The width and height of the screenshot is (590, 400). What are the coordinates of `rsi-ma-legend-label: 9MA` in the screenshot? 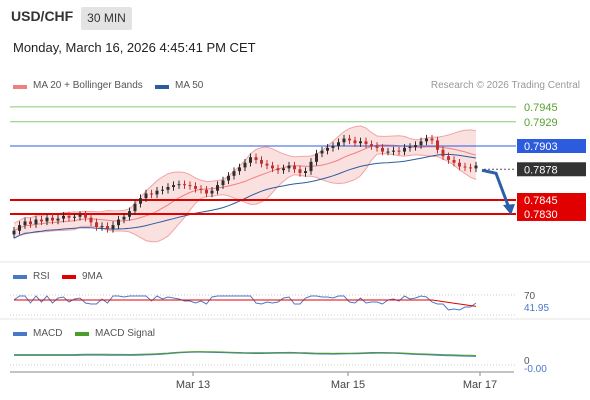 It's located at (92, 276).